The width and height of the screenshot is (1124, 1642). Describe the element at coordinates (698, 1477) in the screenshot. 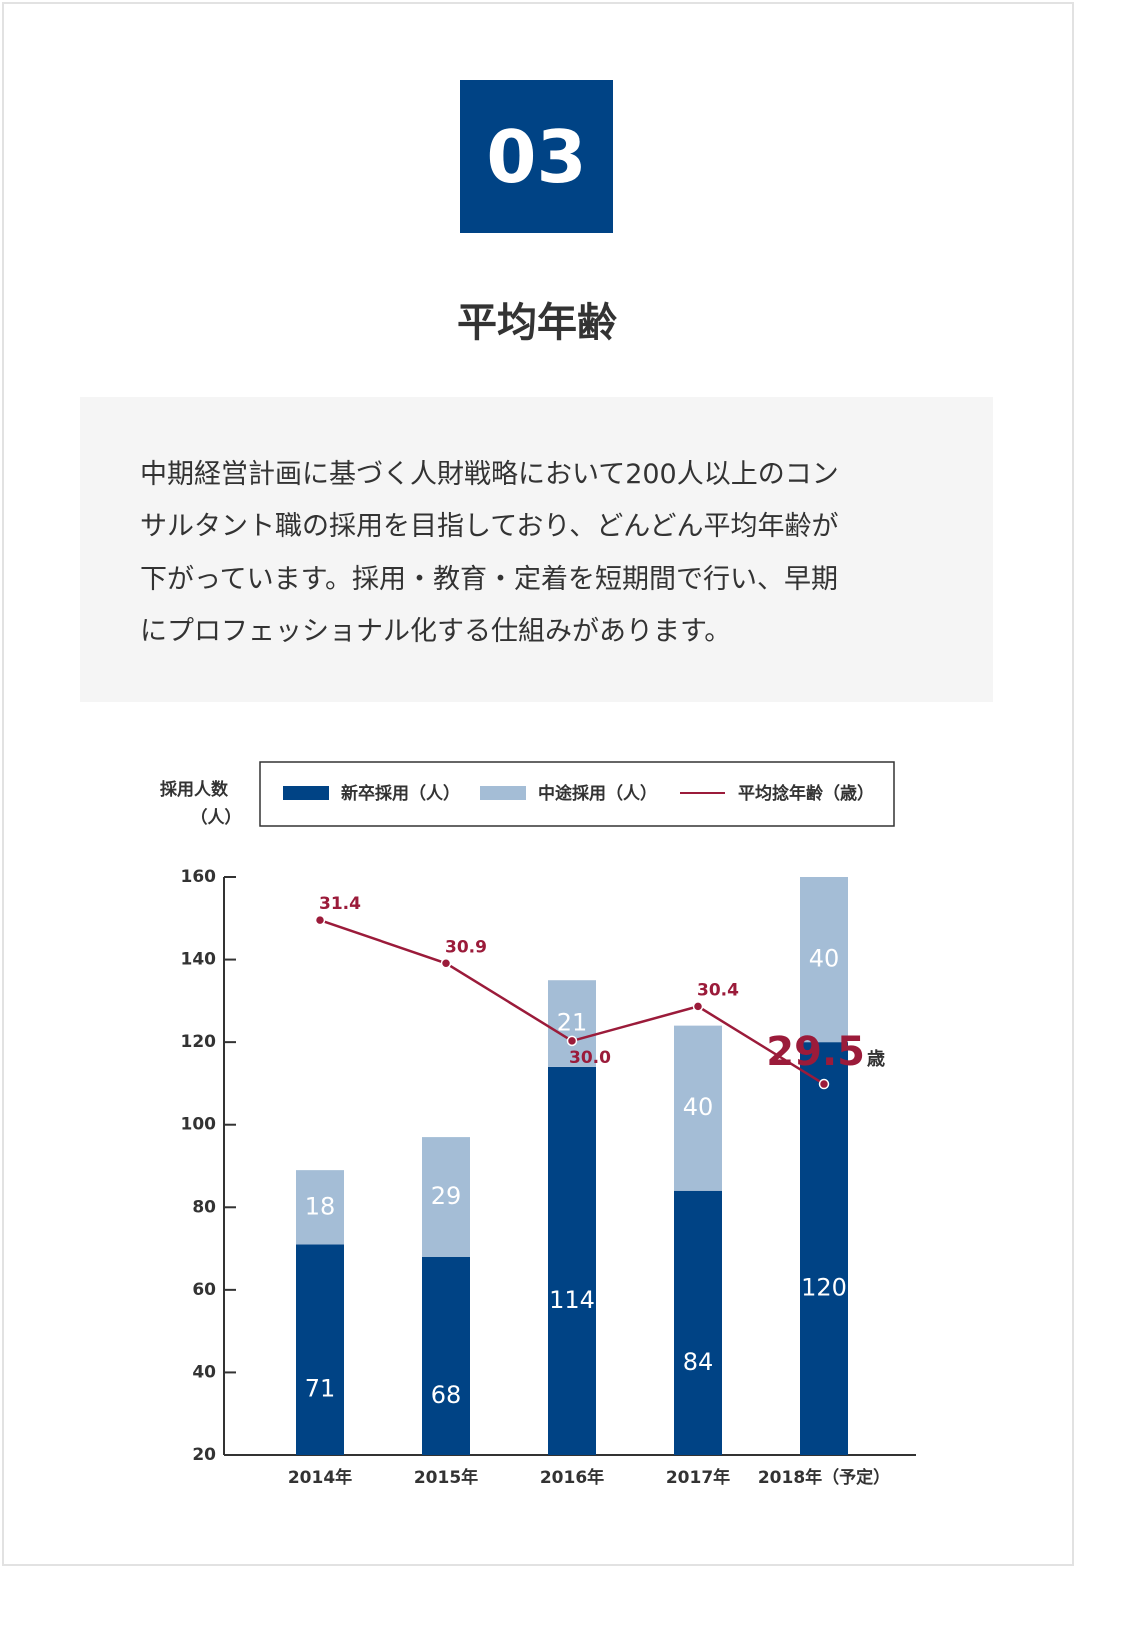

I see `x-tick-label: 2017年` at that location.